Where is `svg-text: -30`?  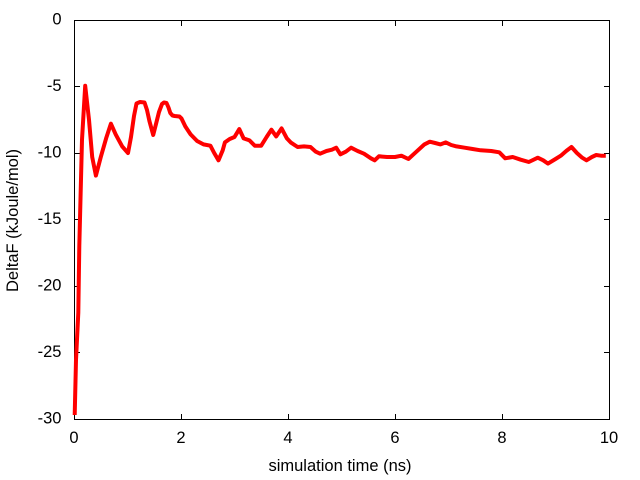
svg-text: -30 is located at coordinates (50, 419).